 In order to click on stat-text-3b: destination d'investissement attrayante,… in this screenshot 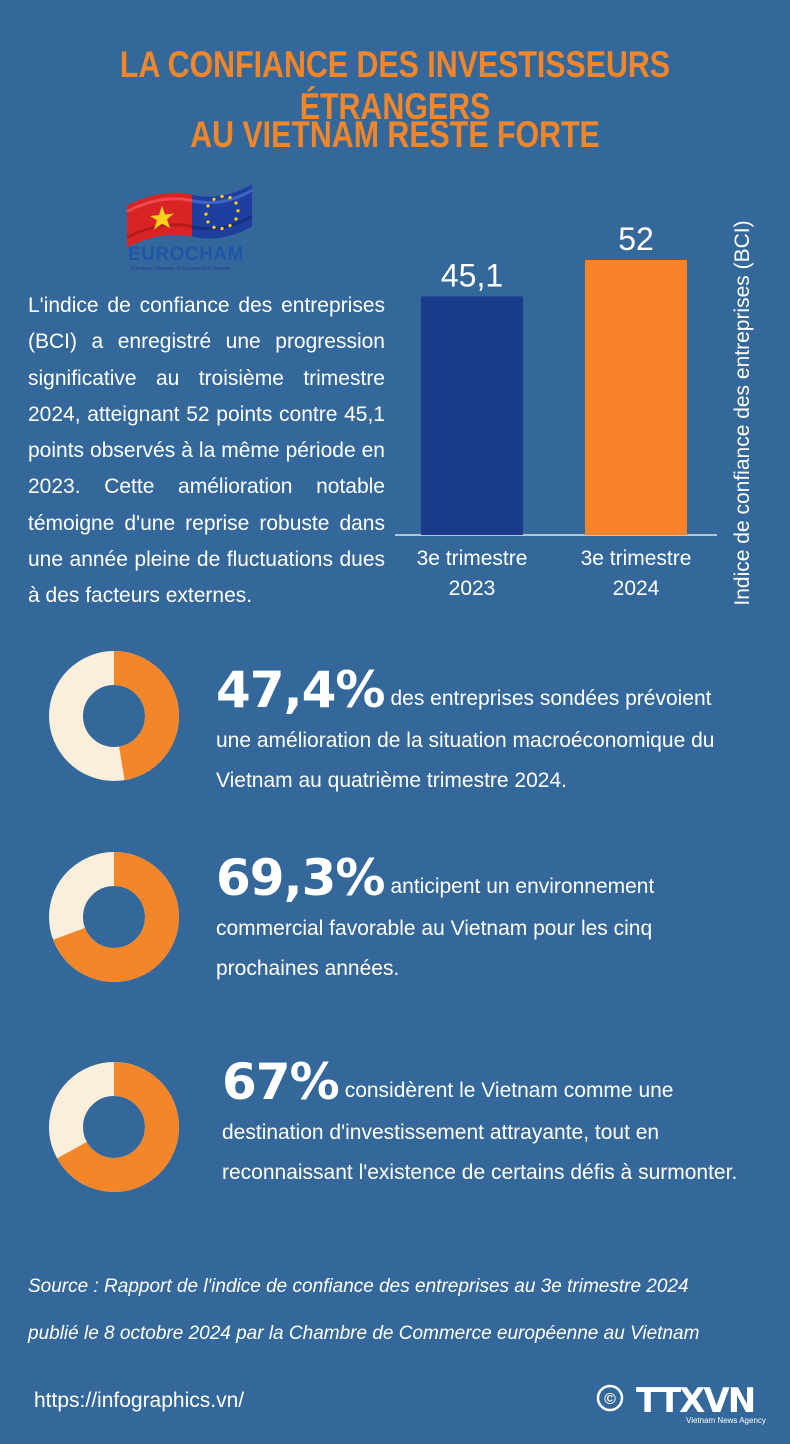, I will do `click(441, 1132)`.